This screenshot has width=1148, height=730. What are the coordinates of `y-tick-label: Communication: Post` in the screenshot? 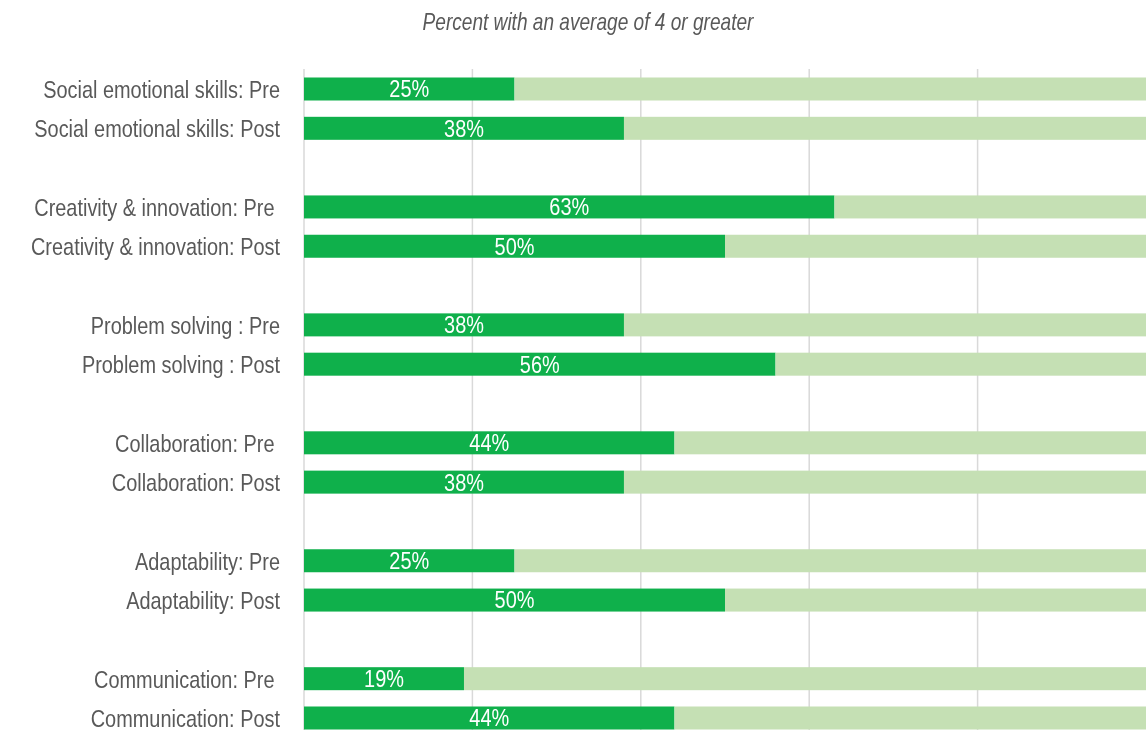 It's located at (185, 717).